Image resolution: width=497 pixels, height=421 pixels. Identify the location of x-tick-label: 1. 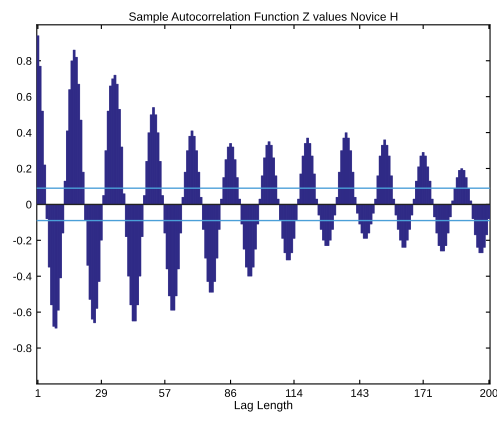
(38, 393).